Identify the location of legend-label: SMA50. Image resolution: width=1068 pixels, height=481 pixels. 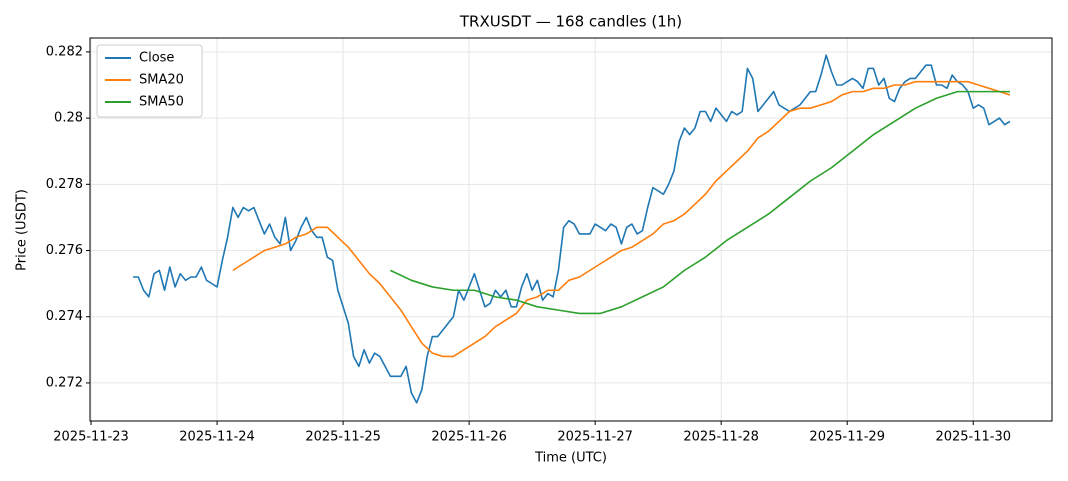
(161, 102).